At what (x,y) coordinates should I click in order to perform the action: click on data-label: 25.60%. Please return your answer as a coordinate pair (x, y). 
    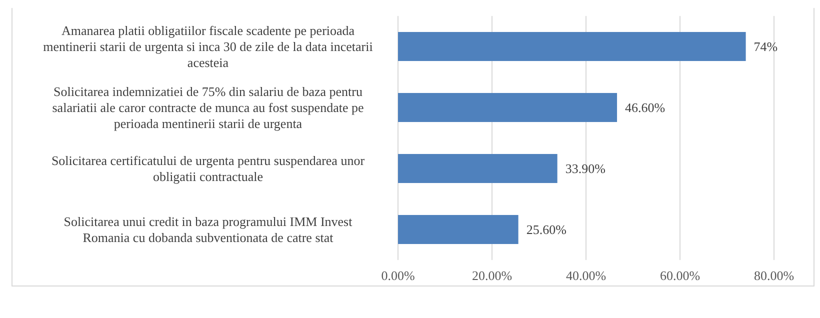
    Looking at the image, I should click on (546, 230).